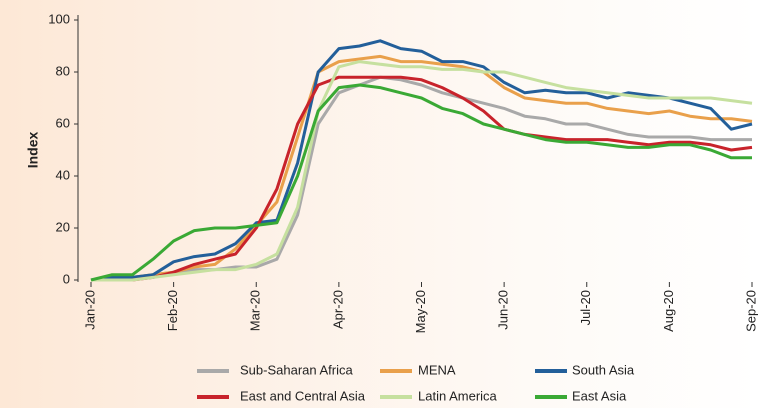  I want to click on legend-label: MENA, so click(437, 369).